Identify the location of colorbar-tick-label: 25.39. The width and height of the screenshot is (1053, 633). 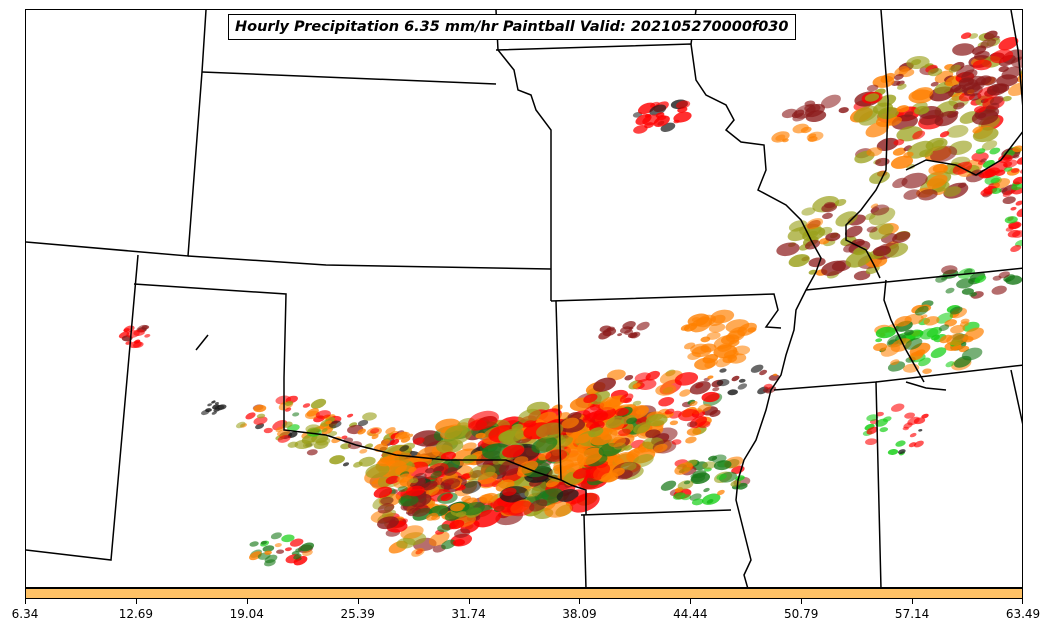
(357, 614).